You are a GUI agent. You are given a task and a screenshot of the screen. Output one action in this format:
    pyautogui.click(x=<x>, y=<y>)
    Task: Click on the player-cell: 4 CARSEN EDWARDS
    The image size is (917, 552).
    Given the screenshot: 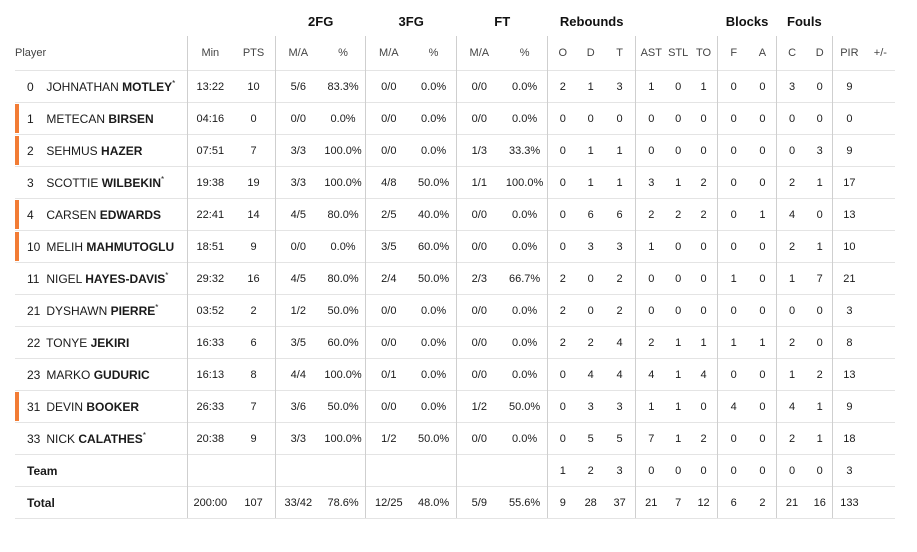 What is the action you would take?
    pyautogui.click(x=101, y=214)
    